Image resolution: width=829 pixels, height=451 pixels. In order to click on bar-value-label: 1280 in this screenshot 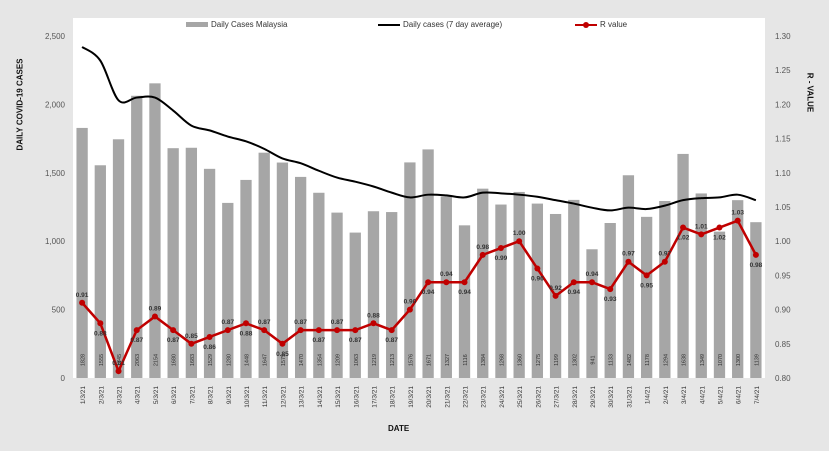, I will do `click(229, 360)`.